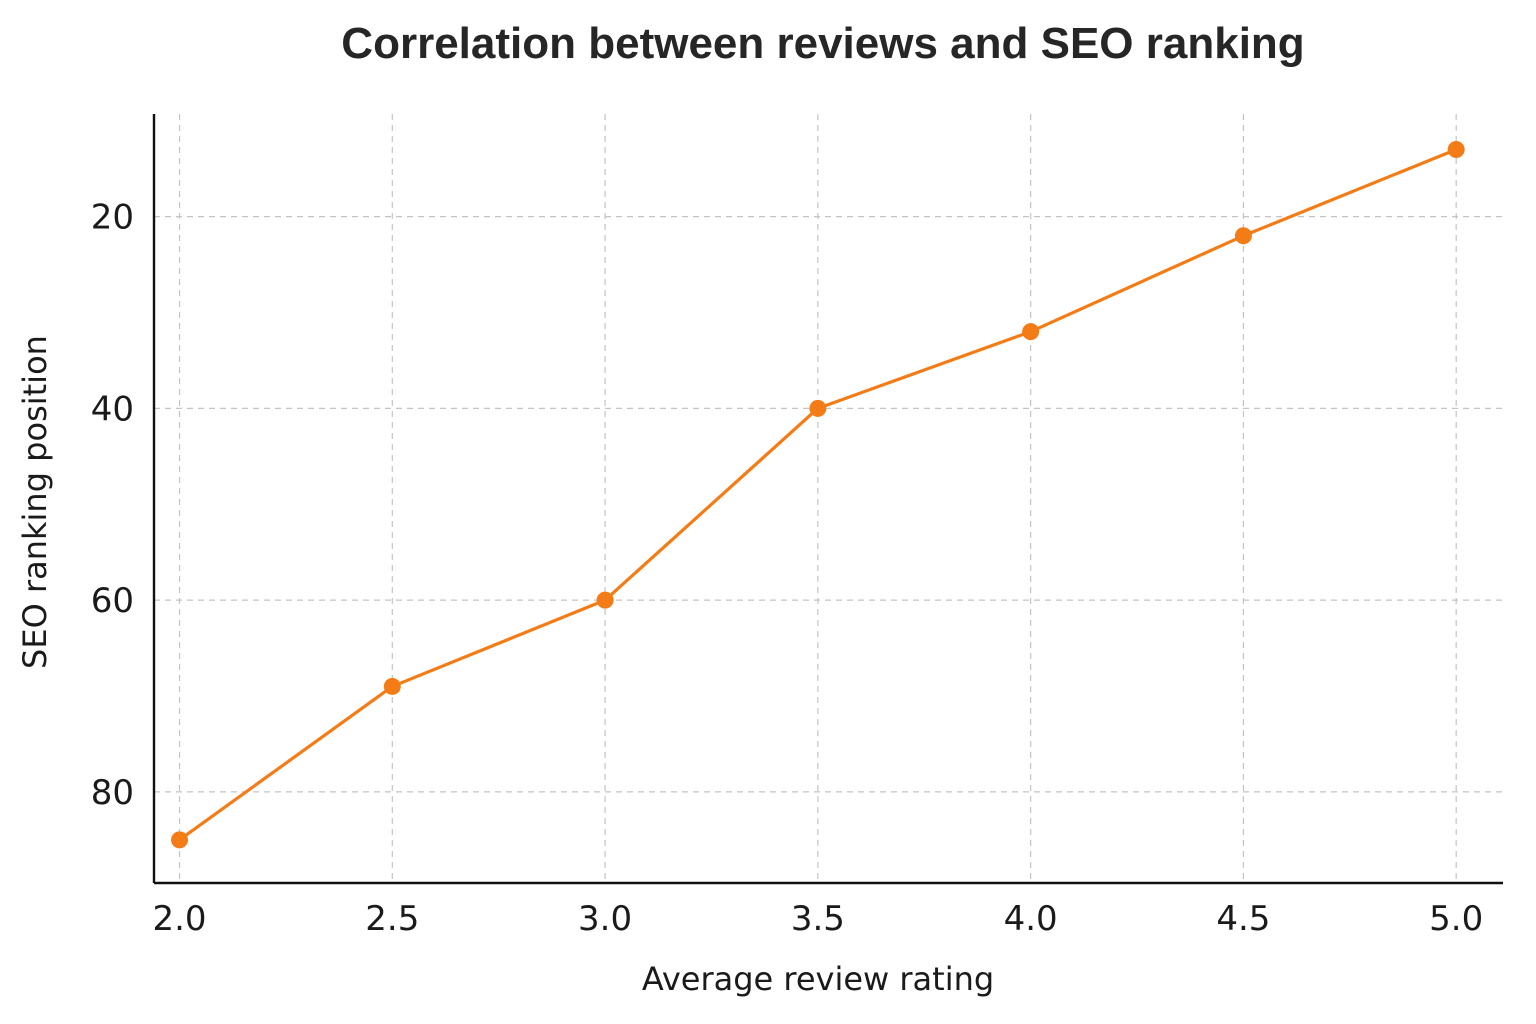  I want to click on x-tick-label: 3.5, so click(818, 919).